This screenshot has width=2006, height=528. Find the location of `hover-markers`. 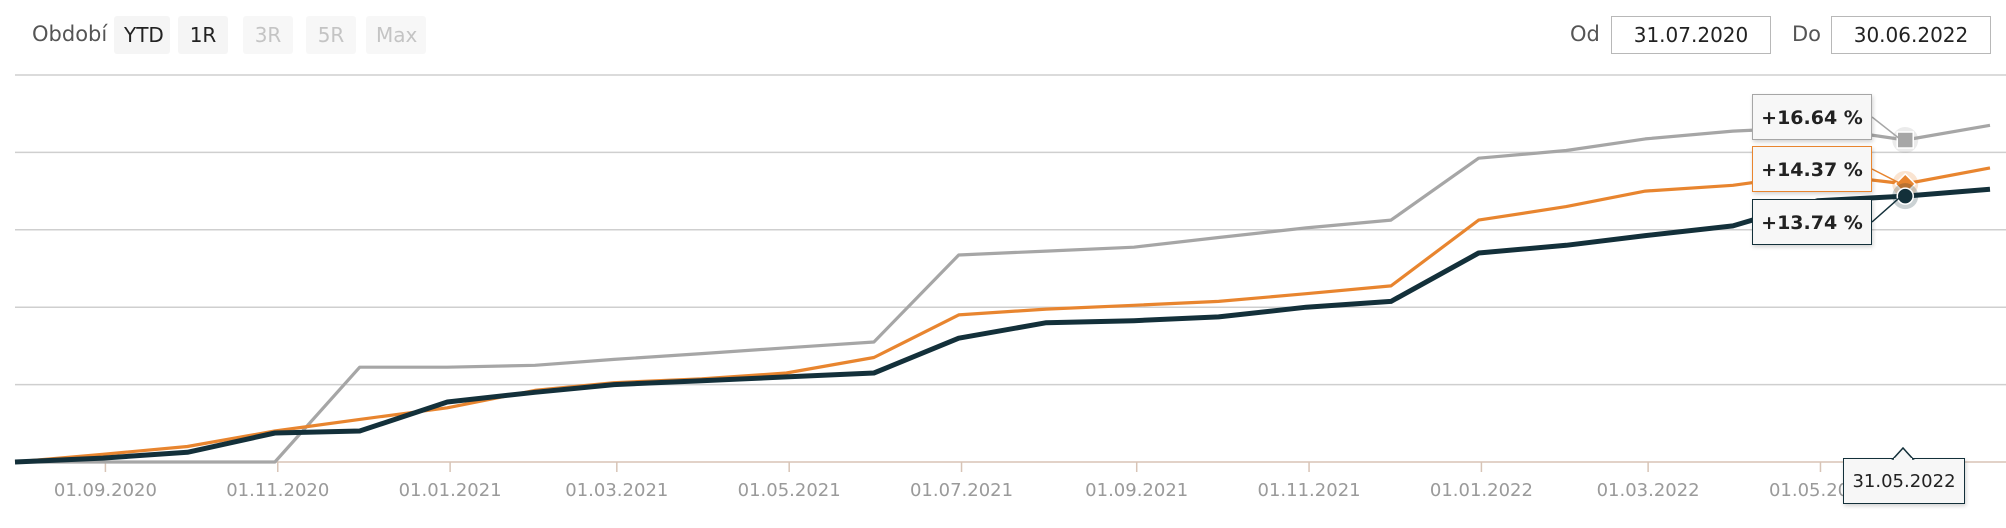

hover-markers is located at coordinates (1895, 169).